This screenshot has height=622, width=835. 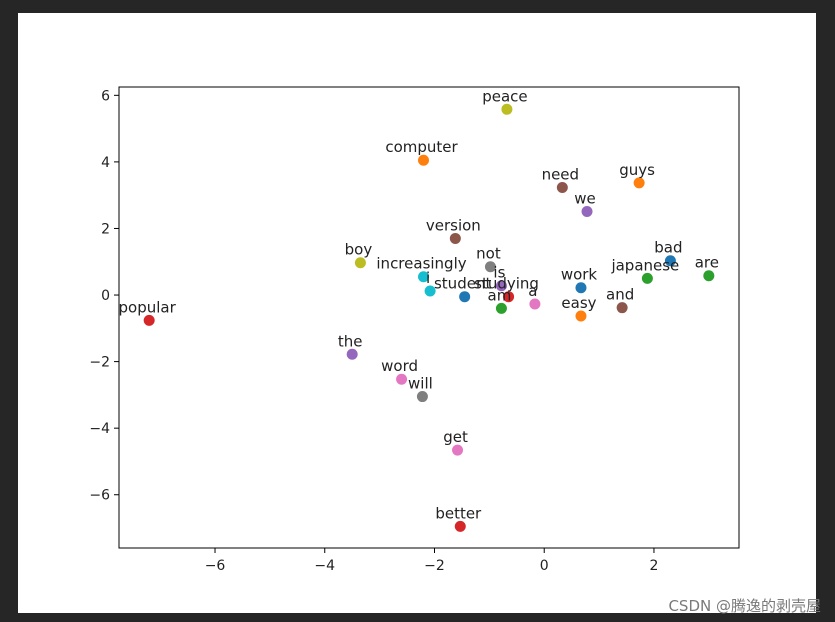 I want to click on data-point-need, so click(x=562, y=188).